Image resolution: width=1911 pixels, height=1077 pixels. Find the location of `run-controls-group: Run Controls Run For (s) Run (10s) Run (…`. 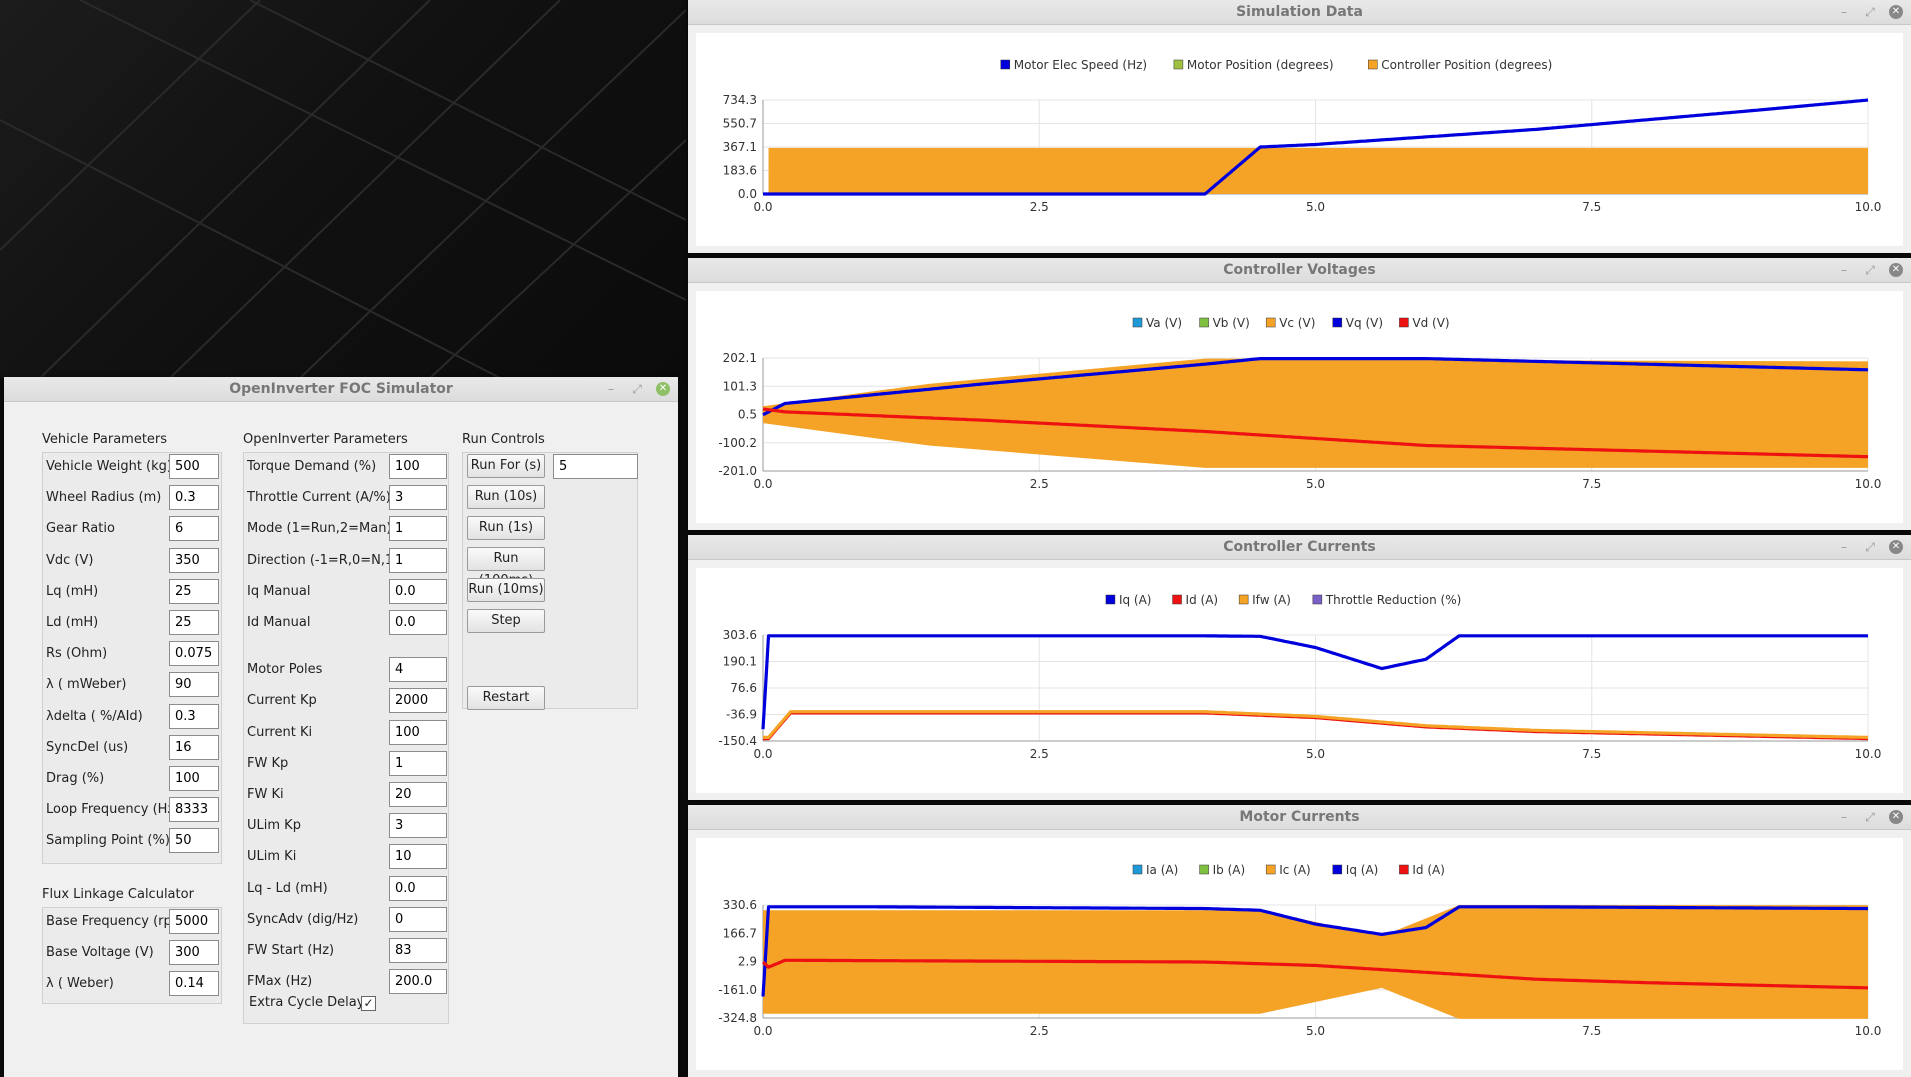

run-controls-group: Run Controls Run For (s) Run (10s) Run (… is located at coordinates (552, 572).